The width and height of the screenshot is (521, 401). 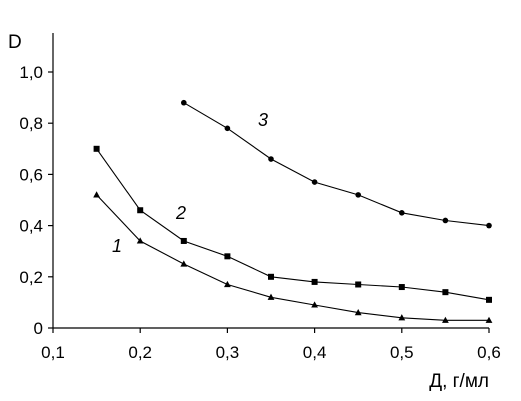 I want to click on y-tick-label: 1,0, so click(x=31, y=72).